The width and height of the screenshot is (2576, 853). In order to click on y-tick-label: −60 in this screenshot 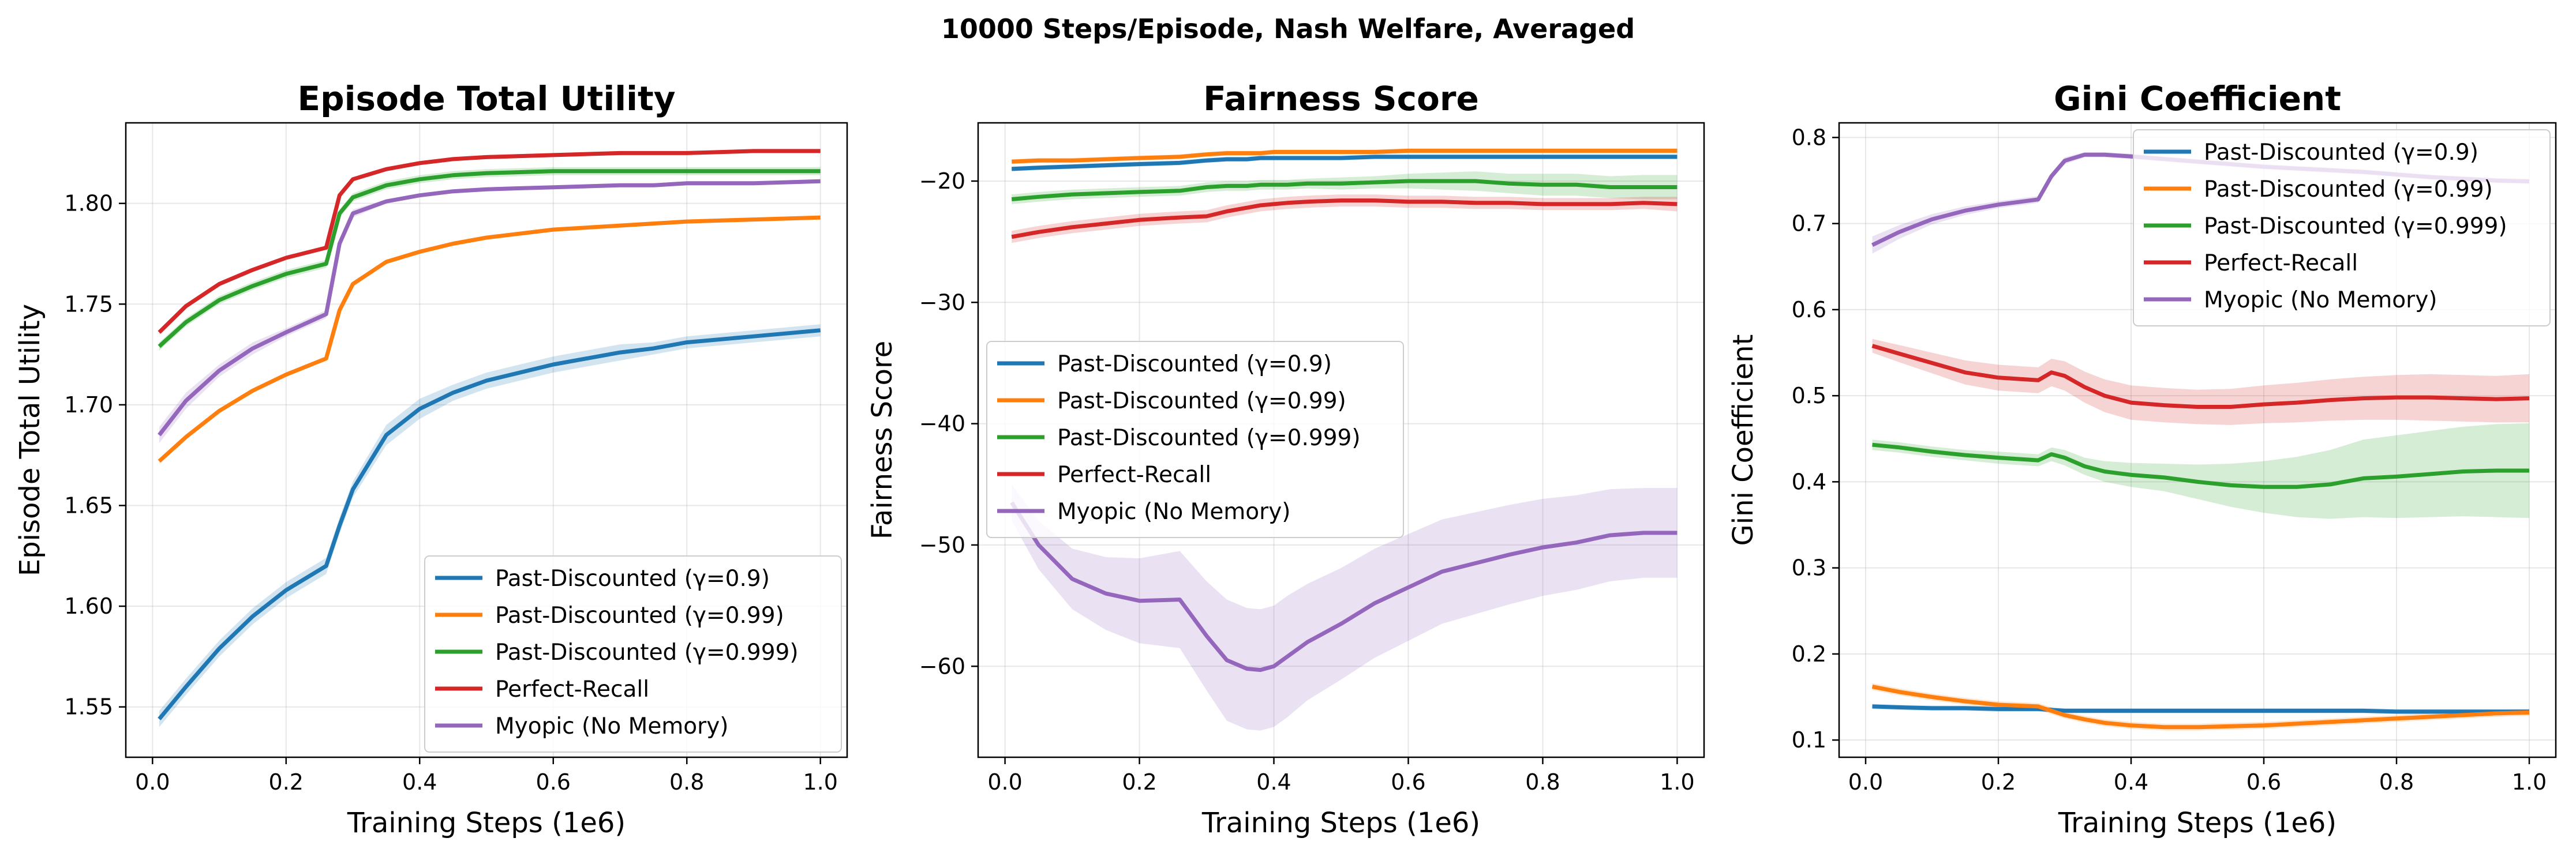, I will do `click(942, 666)`.